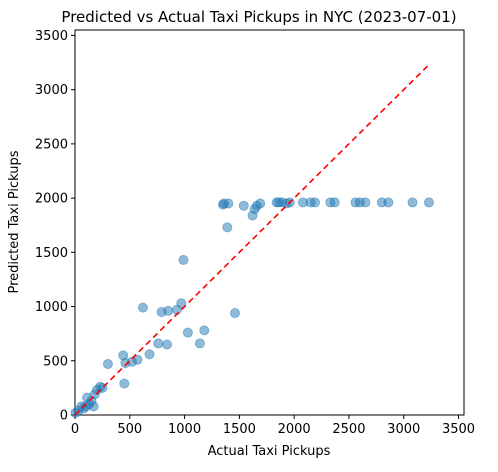 The height and width of the screenshot is (472, 498). Describe the element at coordinates (269, 451) in the screenshot. I see `x-axis-title: Actual Taxi Pickups` at that location.